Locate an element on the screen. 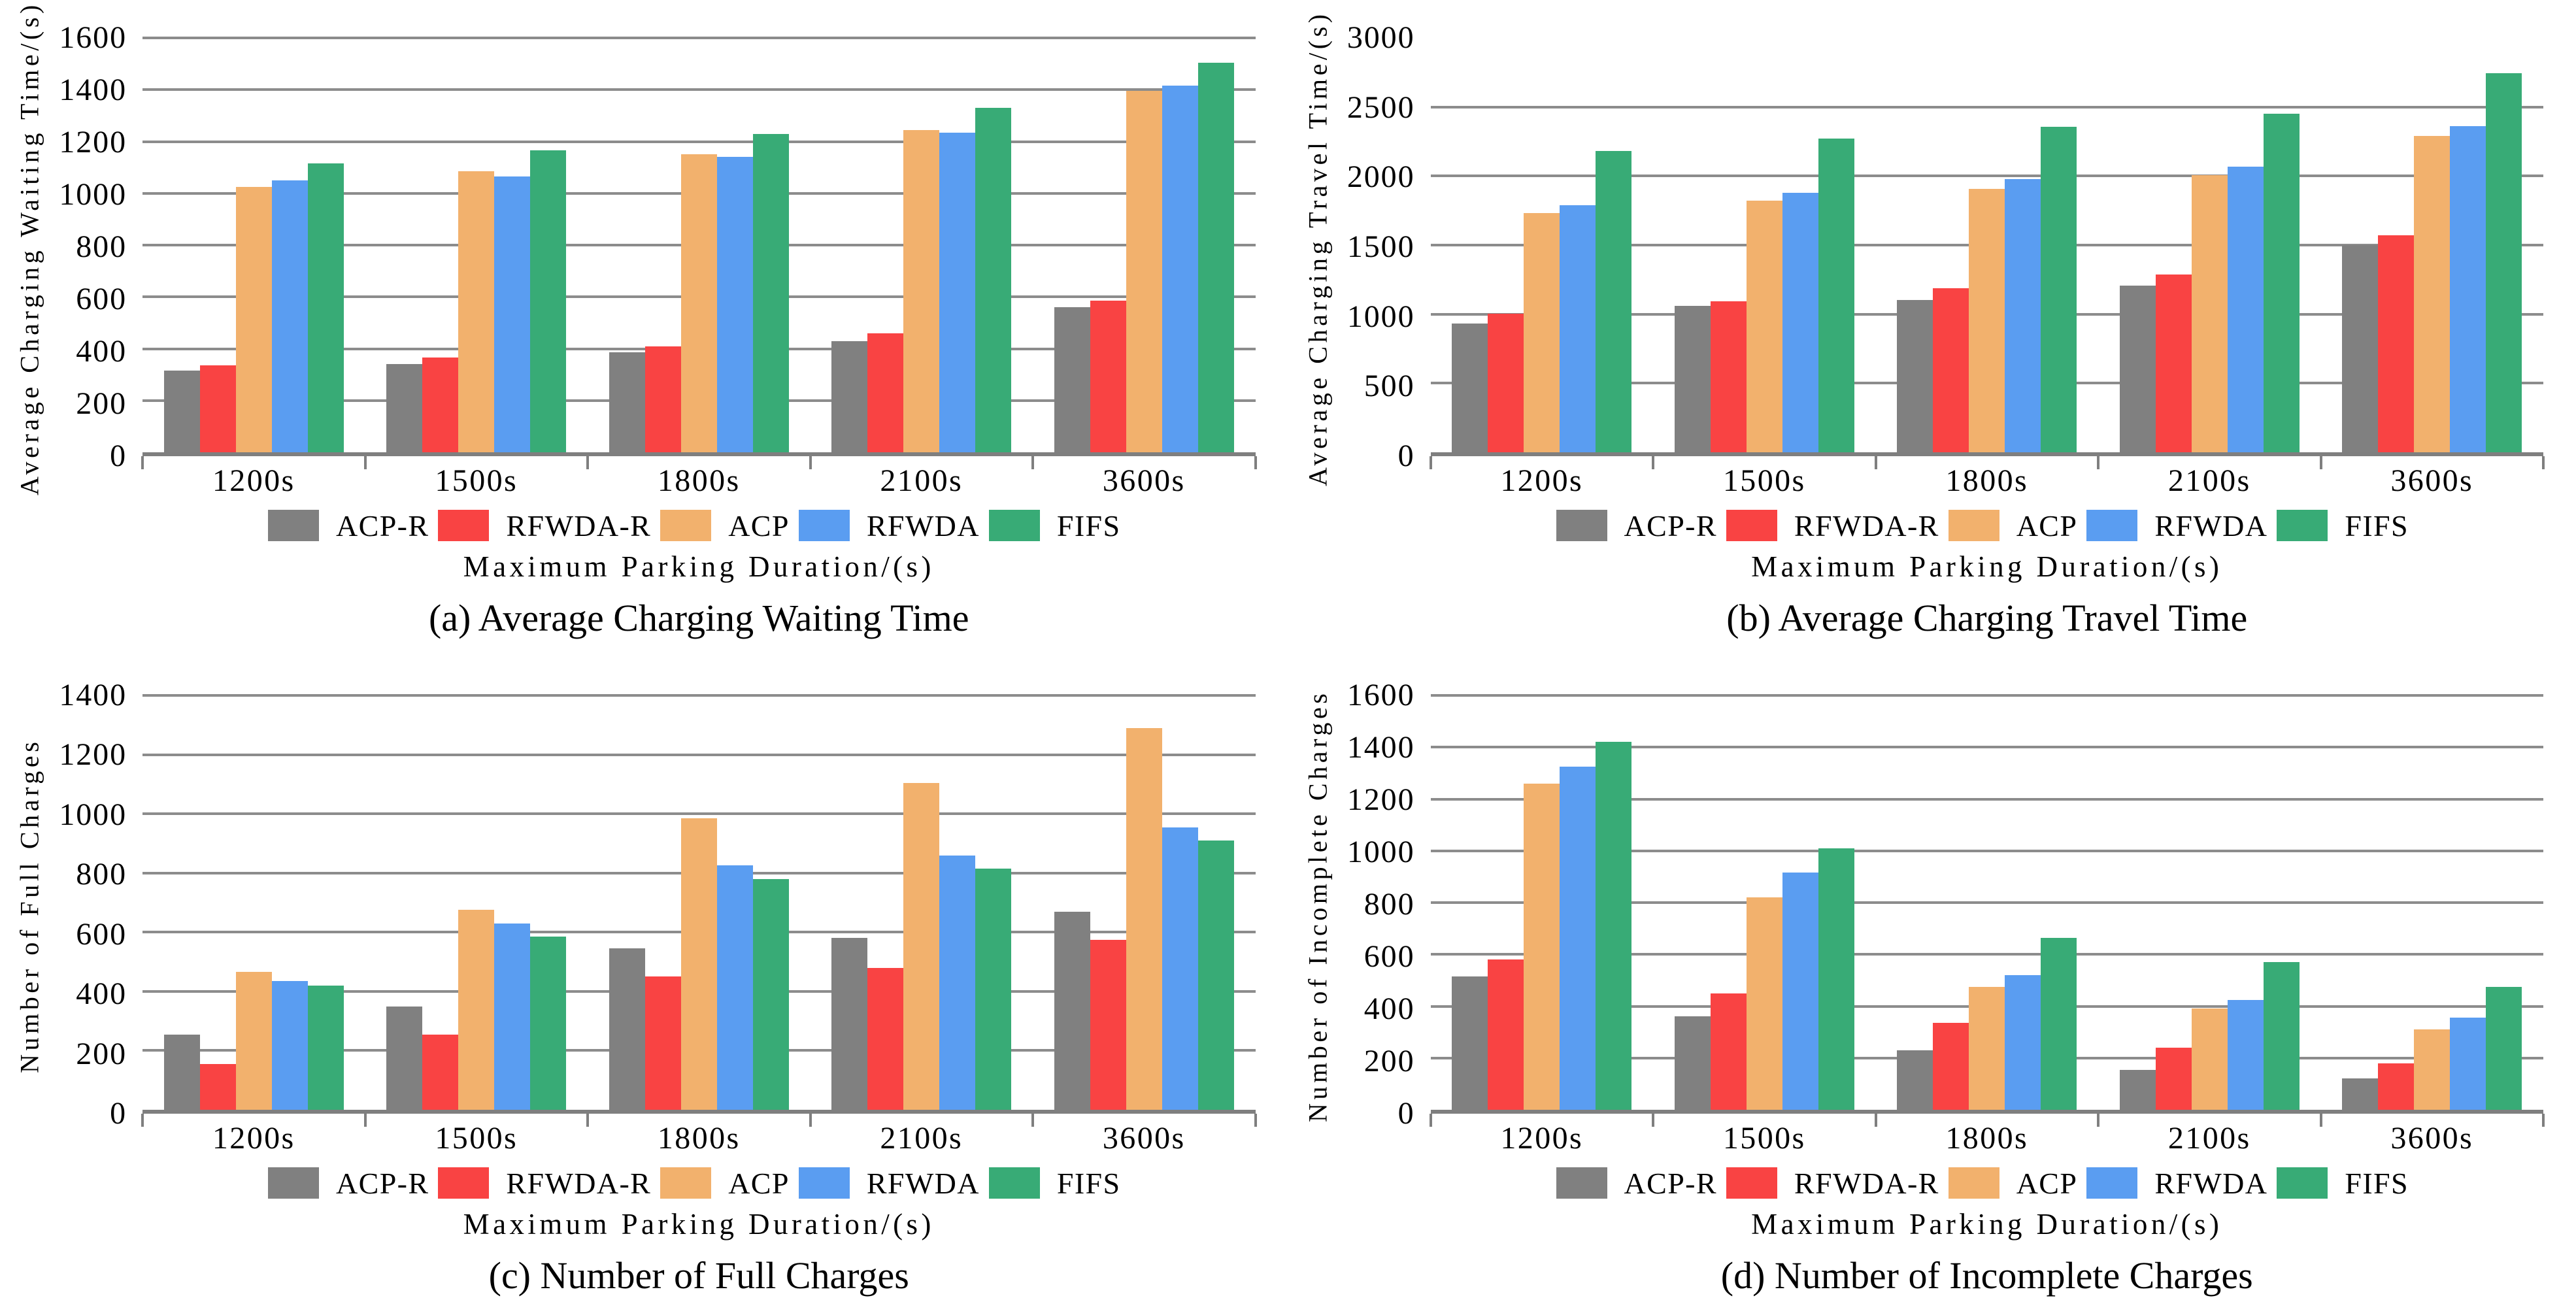 The height and width of the screenshot is (1315, 2576). bar-group-1800s is located at coordinates (700, 245).